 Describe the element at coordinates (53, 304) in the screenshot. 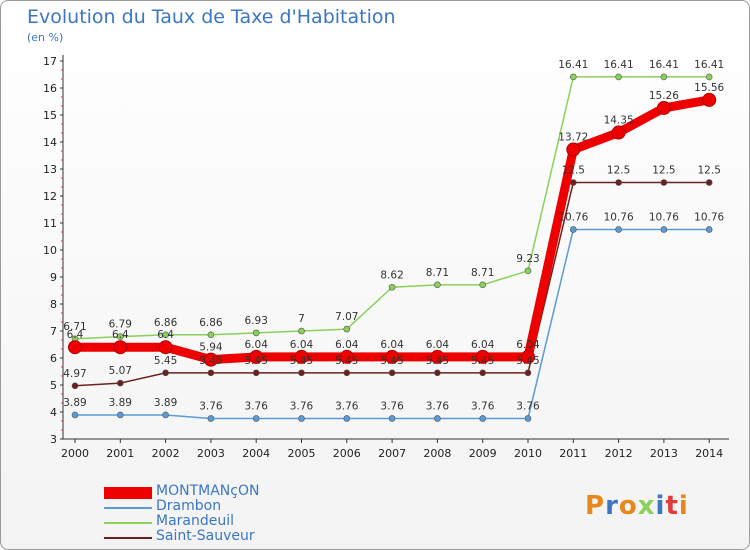

I see `y-tick-label: 8` at that location.